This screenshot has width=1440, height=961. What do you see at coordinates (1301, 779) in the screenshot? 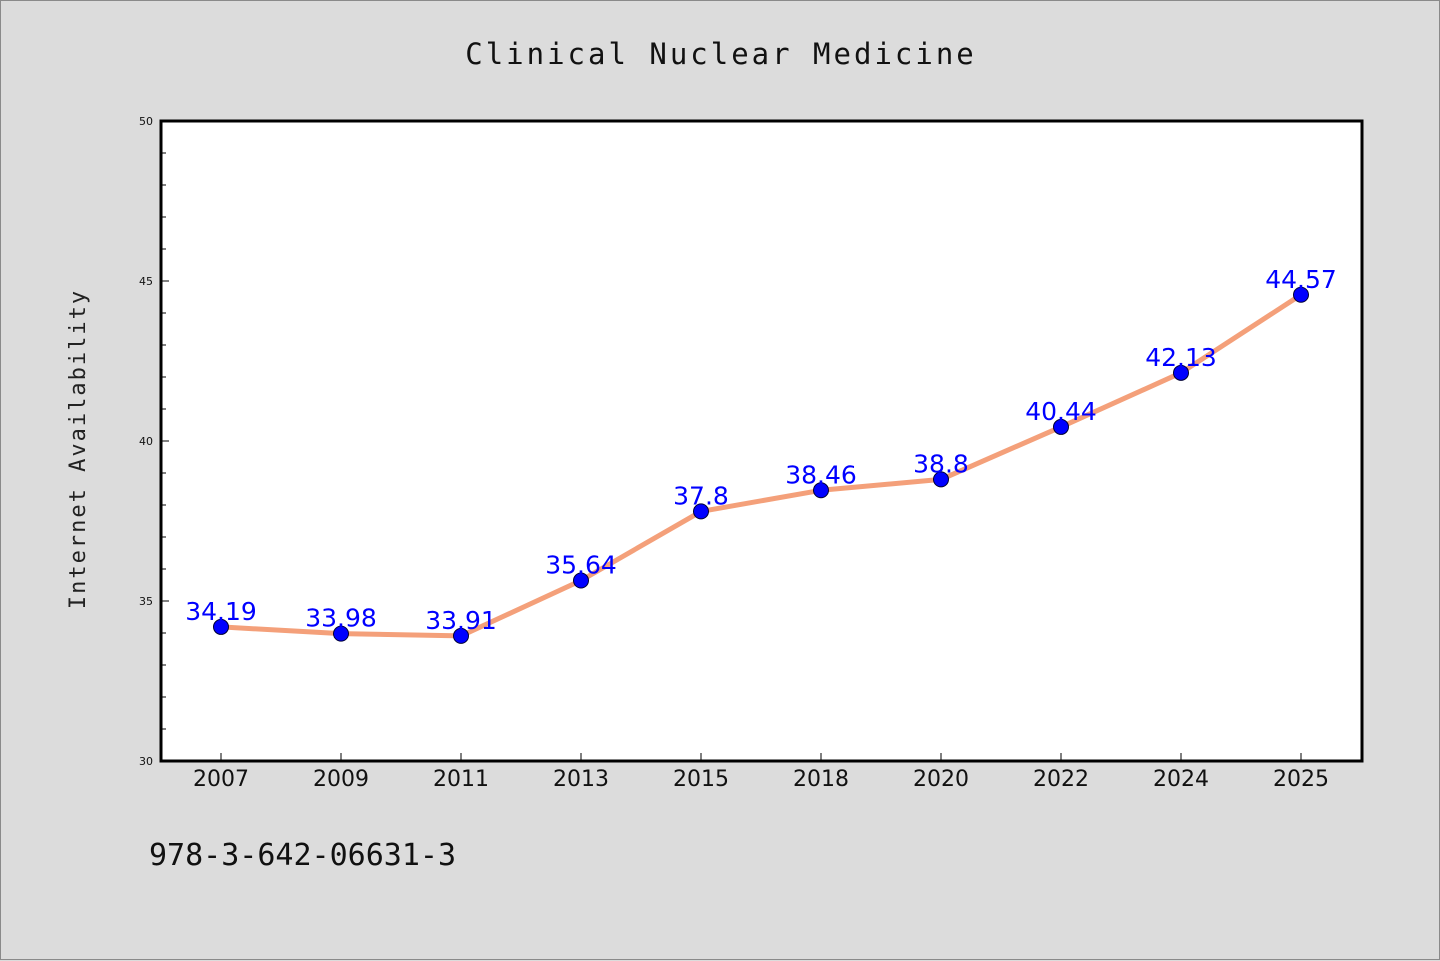
I see `x-tick-label: 2025` at bounding box center [1301, 779].